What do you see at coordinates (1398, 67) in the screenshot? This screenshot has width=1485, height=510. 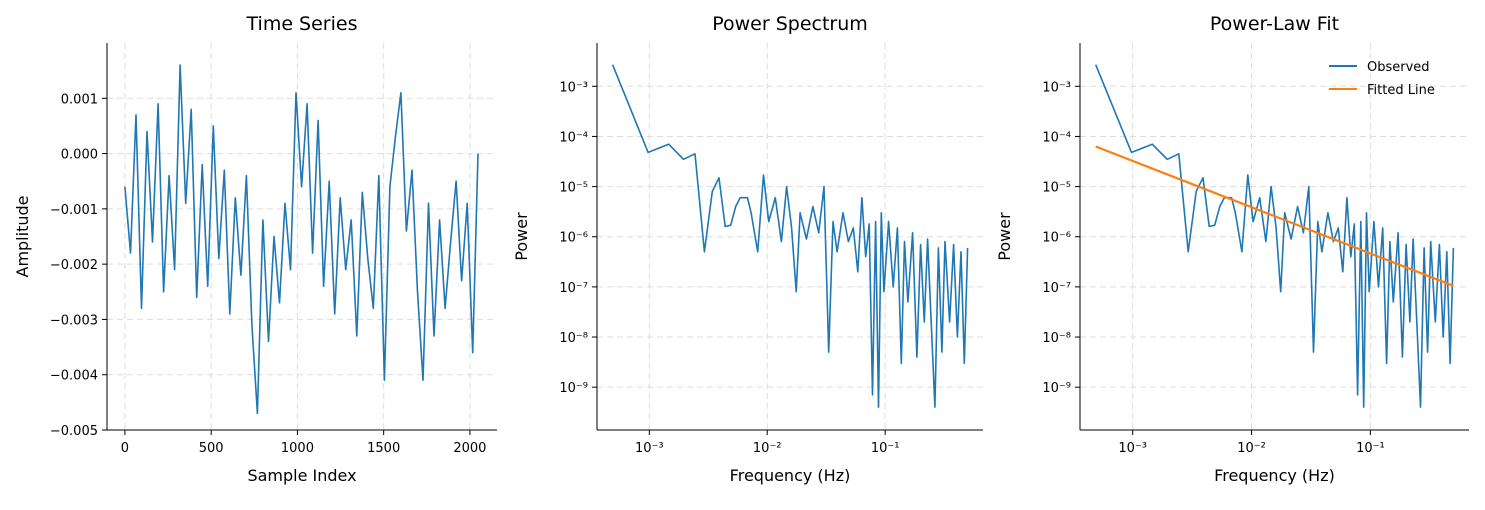 I see `legend-label: Observed` at bounding box center [1398, 67].